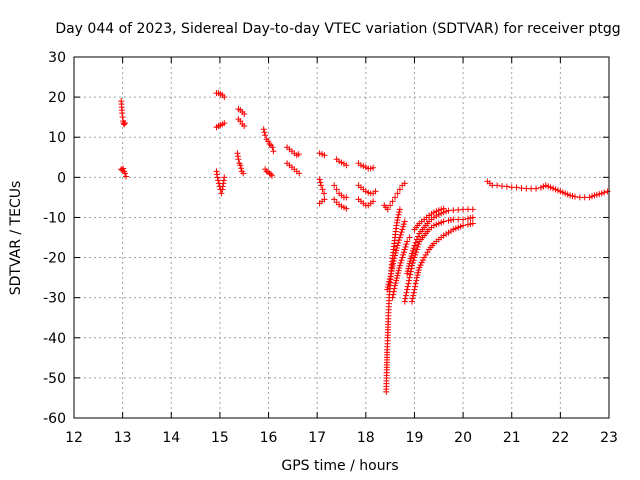 The image size is (640, 480). I want to click on y-axis-label: SDTVAR / TECUs, so click(16, 238).